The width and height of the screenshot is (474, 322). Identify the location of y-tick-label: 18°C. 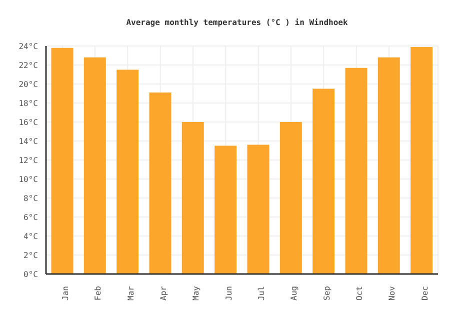
(28, 103).